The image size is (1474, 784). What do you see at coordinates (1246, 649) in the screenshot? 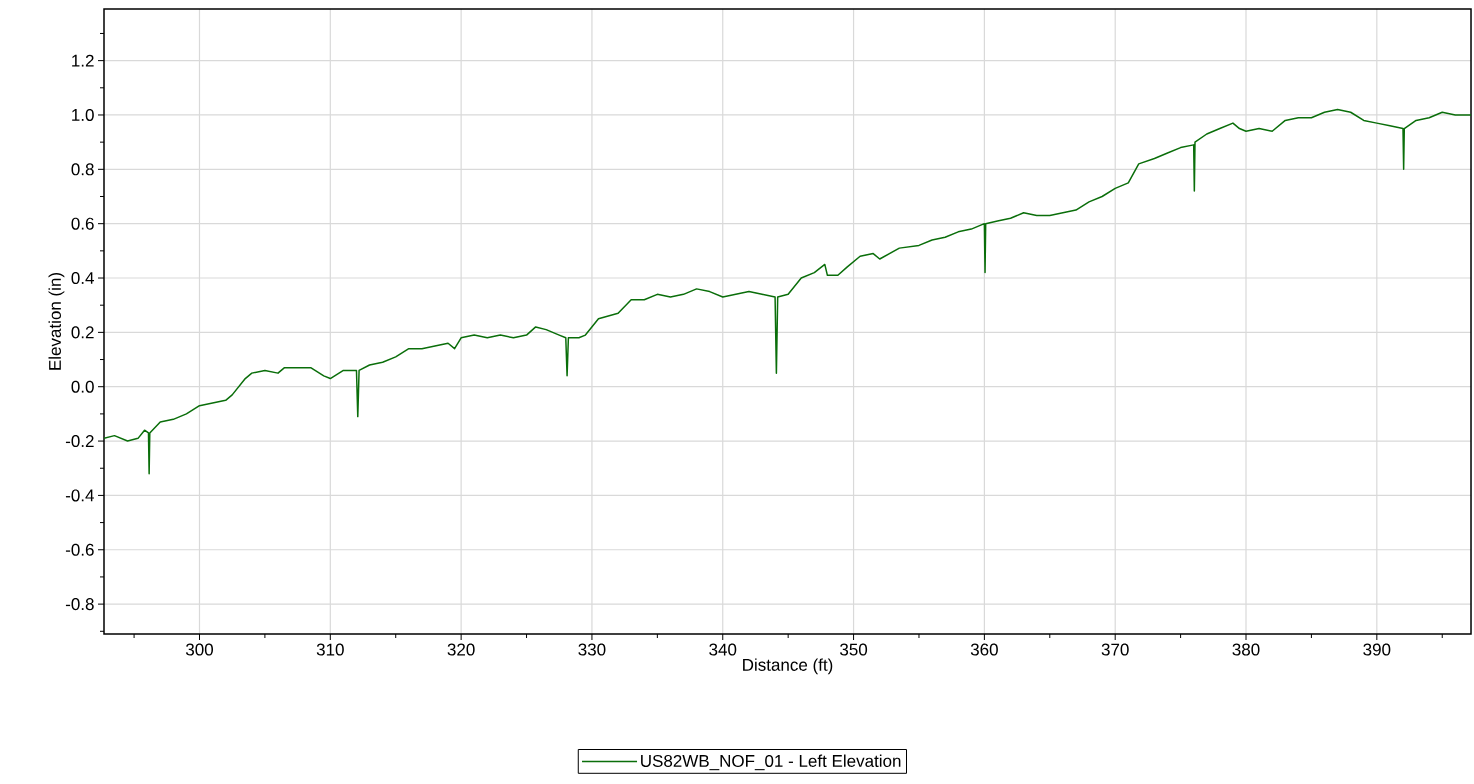
I see `x-tick-label: 380` at bounding box center [1246, 649].